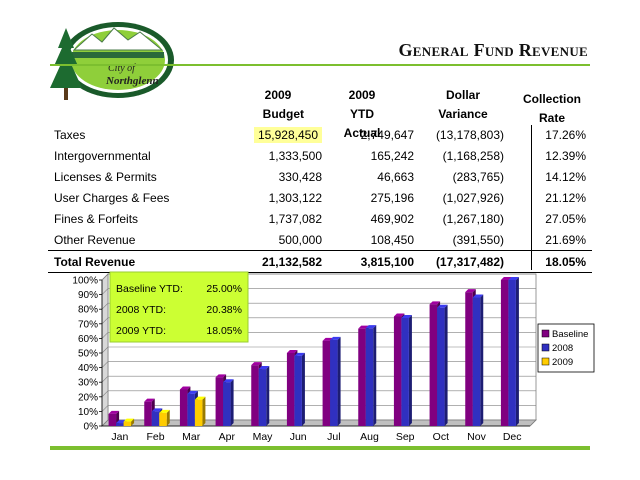  What do you see at coordinates (369, 437) in the screenshot?
I see `x-tick-label: Aug` at bounding box center [369, 437].